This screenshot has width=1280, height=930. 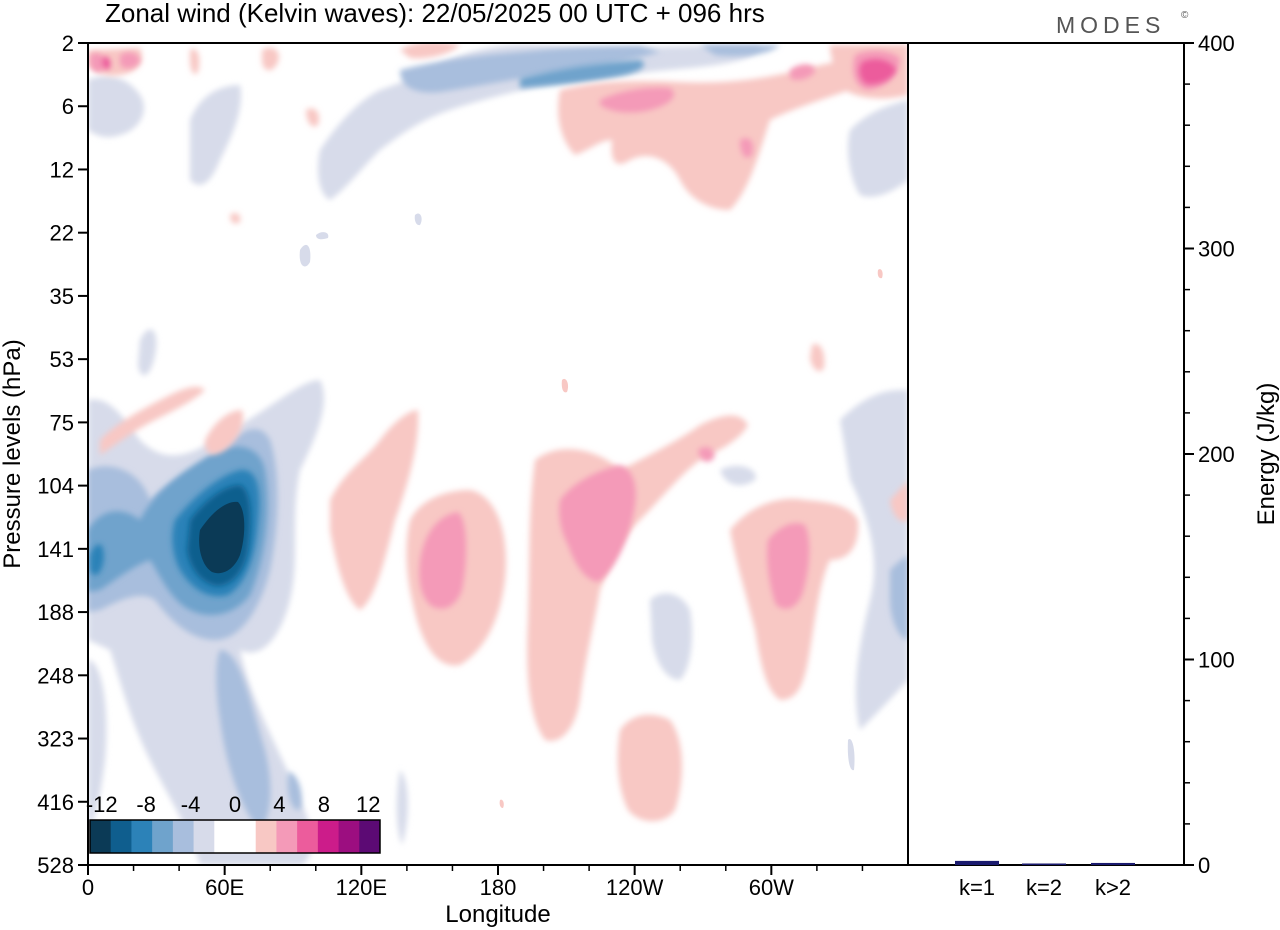 What do you see at coordinates (62, 296) in the screenshot?
I see `y-tick-label: 35` at bounding box center [62, 296].